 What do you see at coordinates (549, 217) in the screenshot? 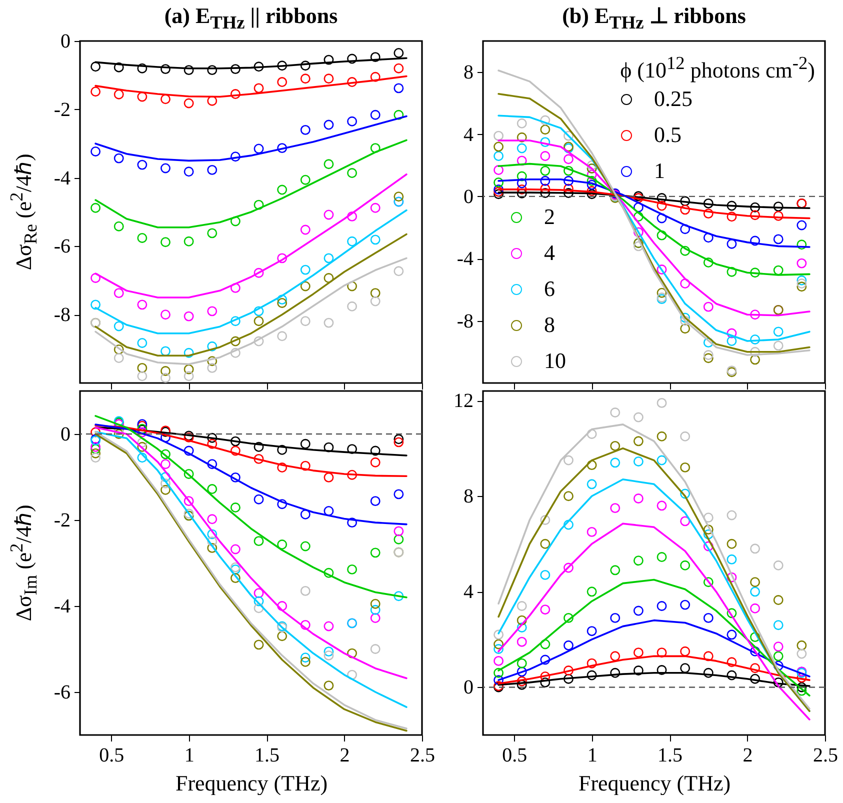
I see `legend-label: 2` at bounding box center [549, 217].